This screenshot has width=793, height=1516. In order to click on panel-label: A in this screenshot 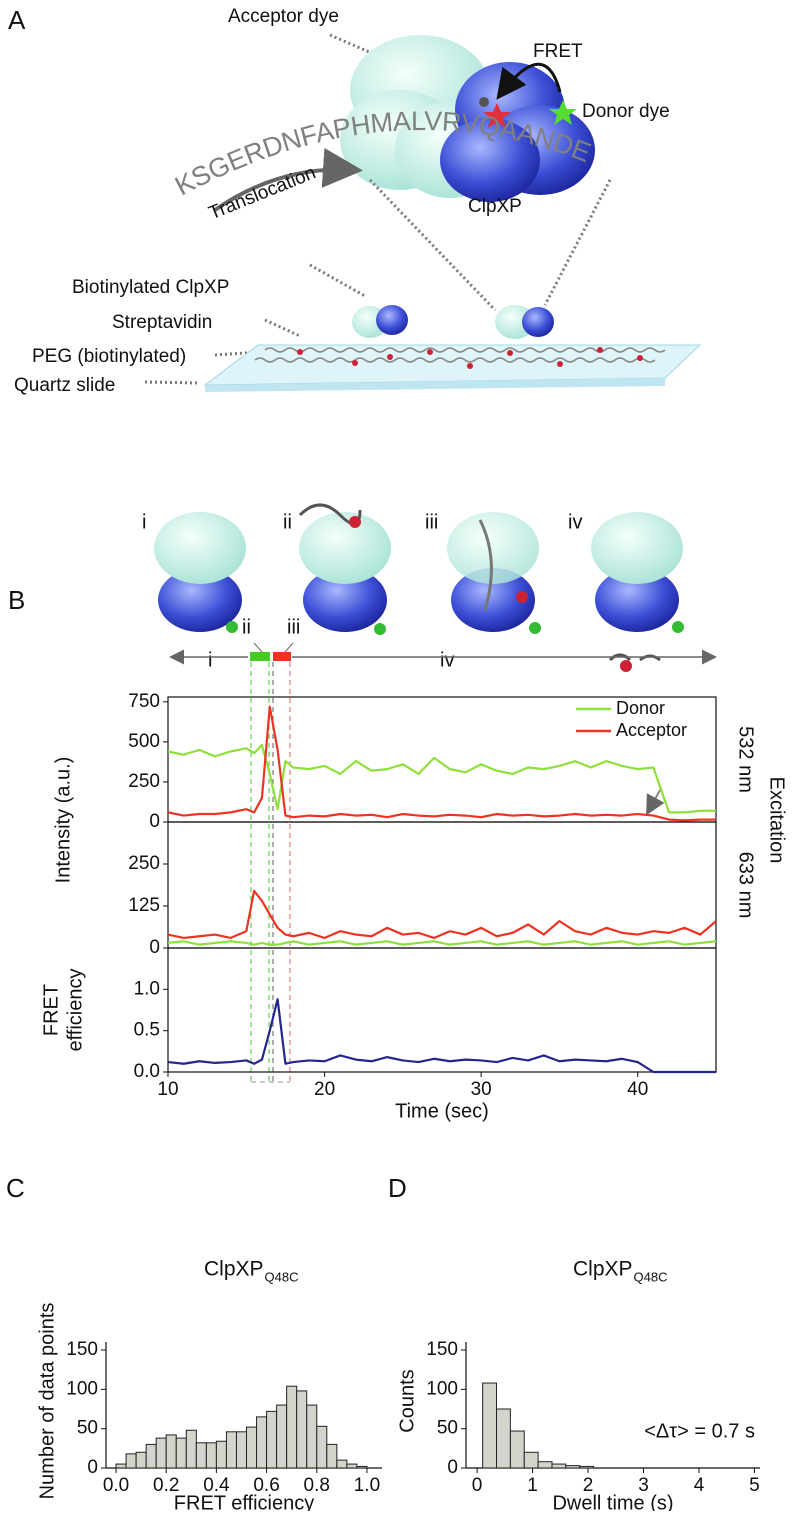, I will do `click(17, 20)`.